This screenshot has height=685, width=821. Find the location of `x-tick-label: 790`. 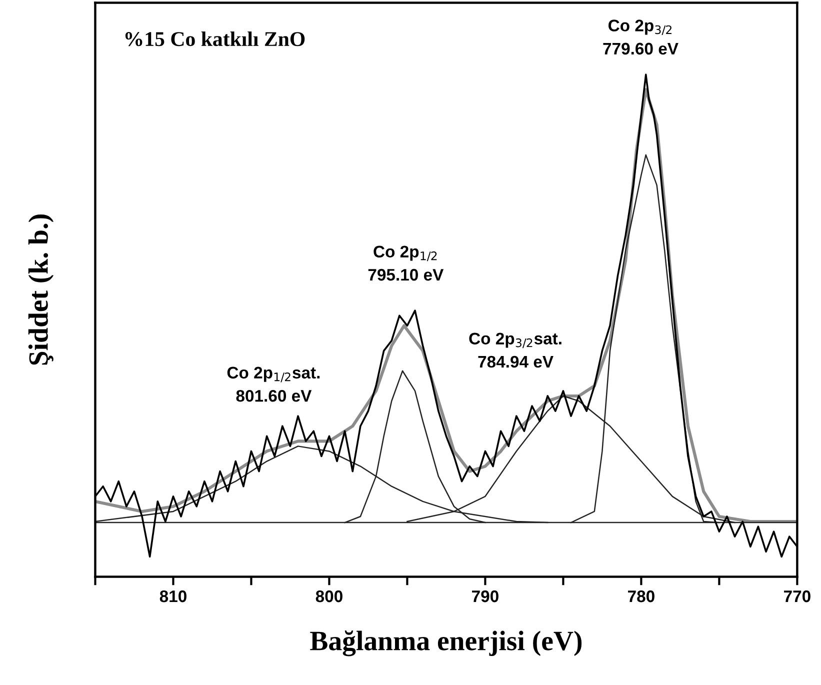

x-tick-label: 790 is located at coordinates (485, 596).